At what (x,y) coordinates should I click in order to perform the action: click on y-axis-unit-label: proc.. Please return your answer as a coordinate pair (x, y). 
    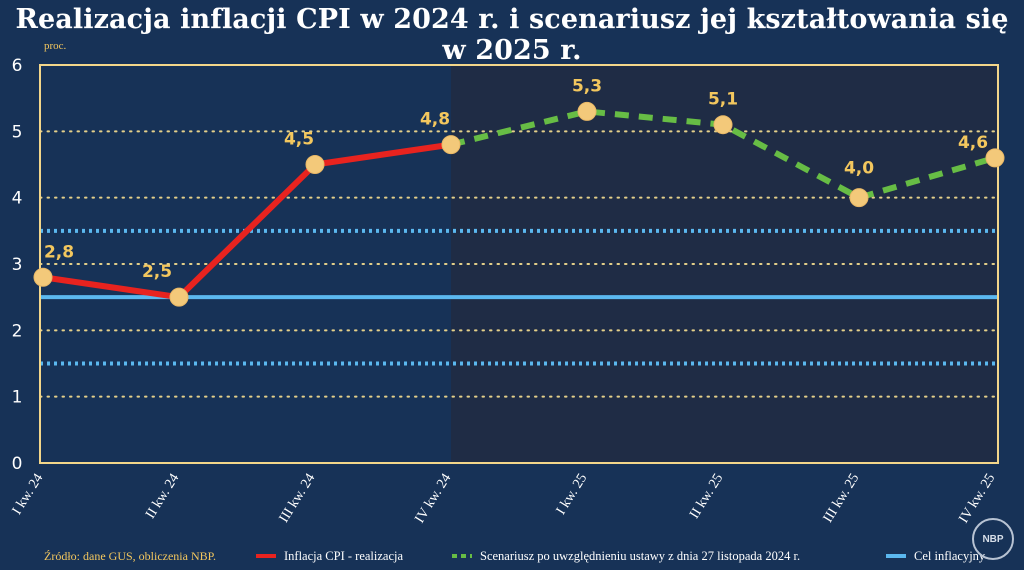
    Looking at the image, I should click on (55, 46).